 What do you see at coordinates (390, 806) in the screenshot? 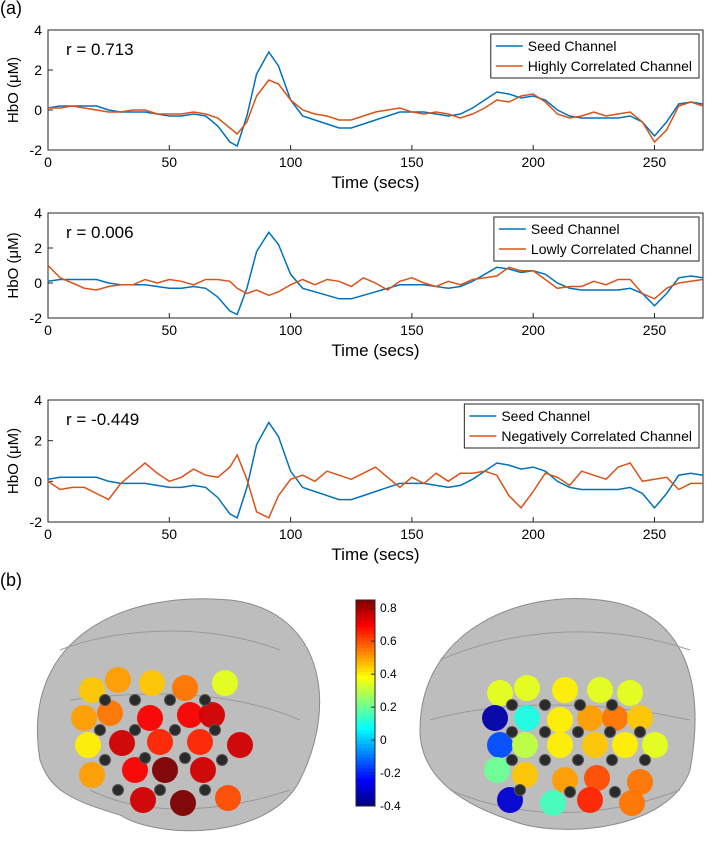
I see `colorbar-tick-label: -0.4` at bounding box center [390, 806].